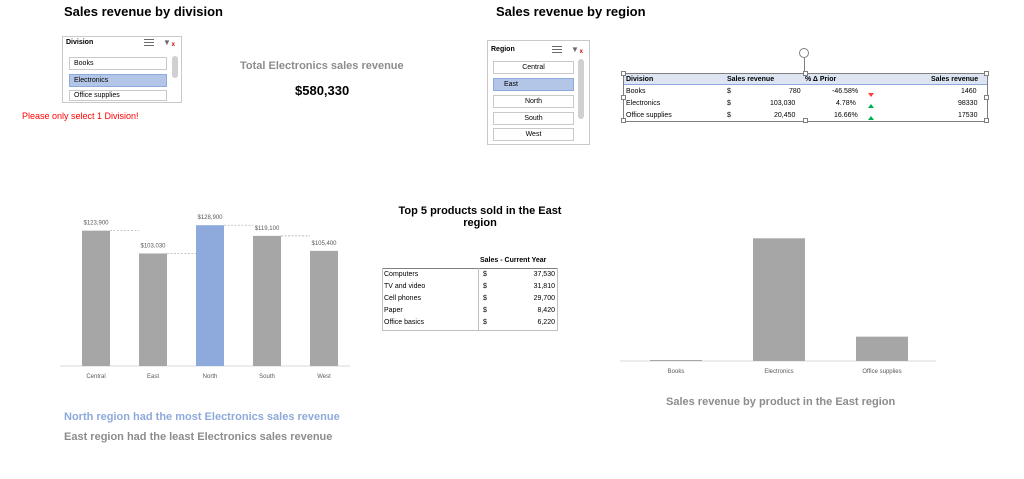  Describe the element at coordinates (538, 92) in the screenshot. I see `region-slicer: Region ▼ x Central East North South West` at that location.